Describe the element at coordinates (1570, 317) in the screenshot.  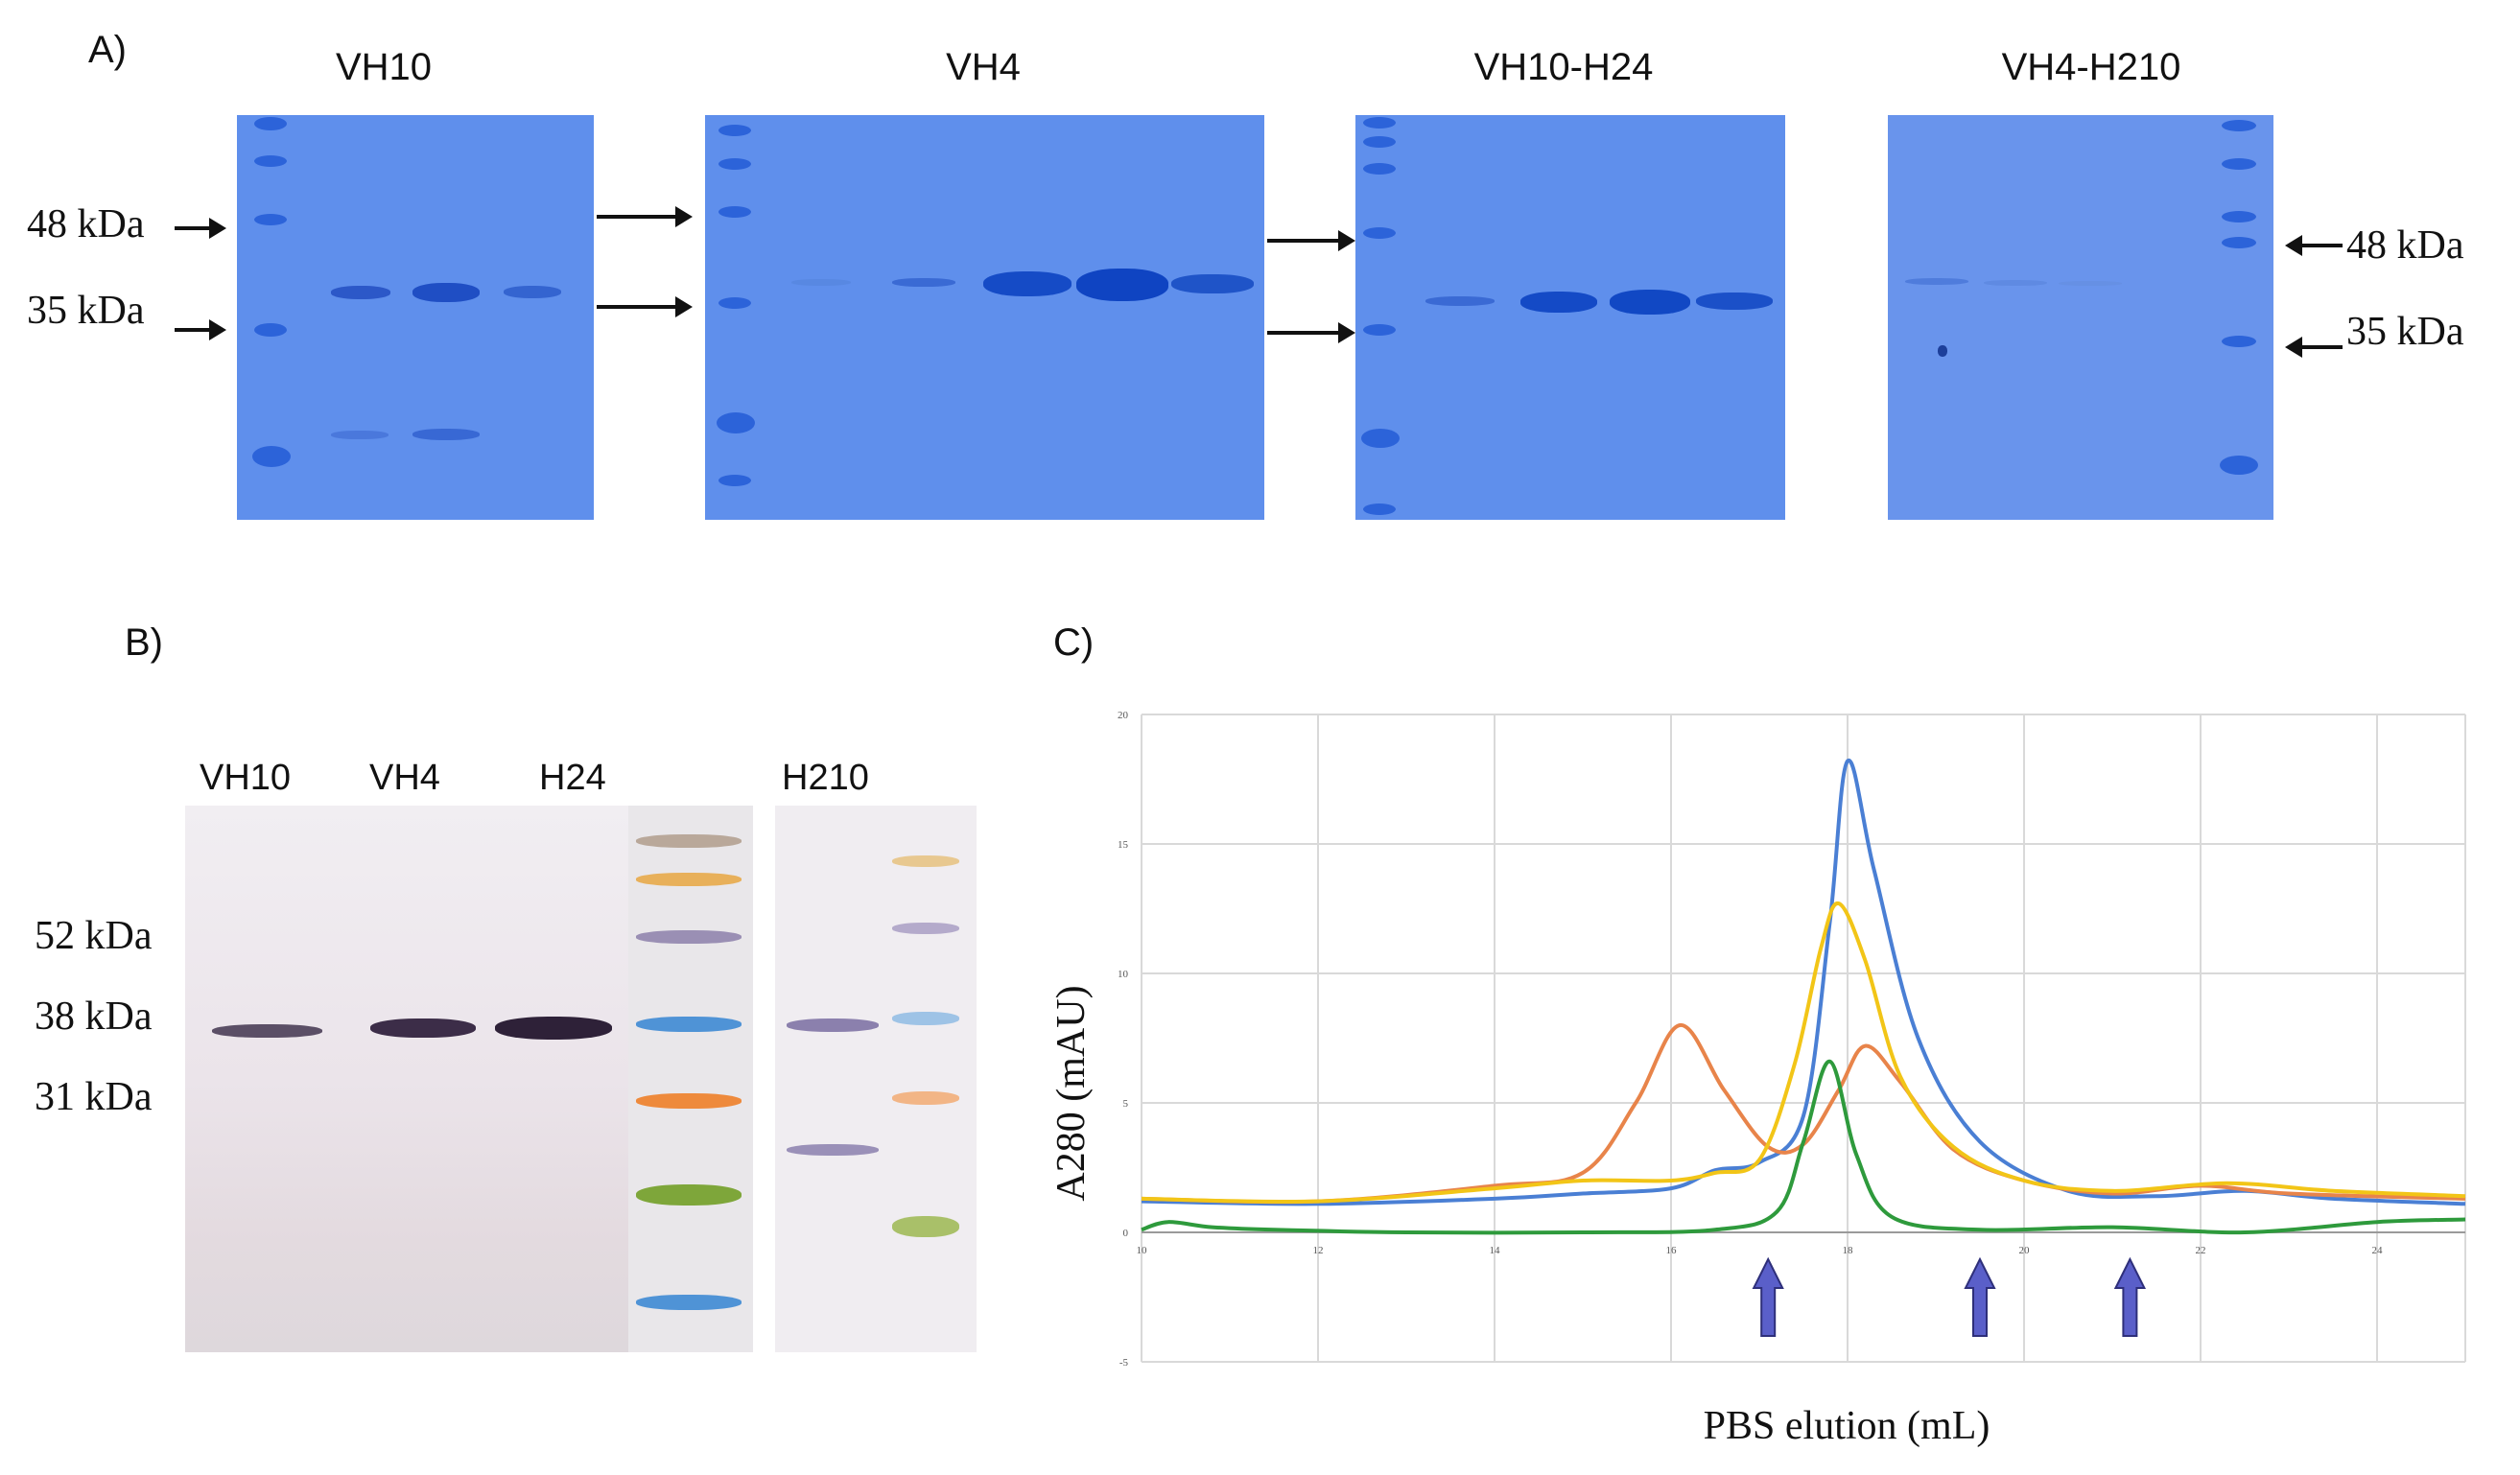
I see `gel-vh10-h24` at that location.